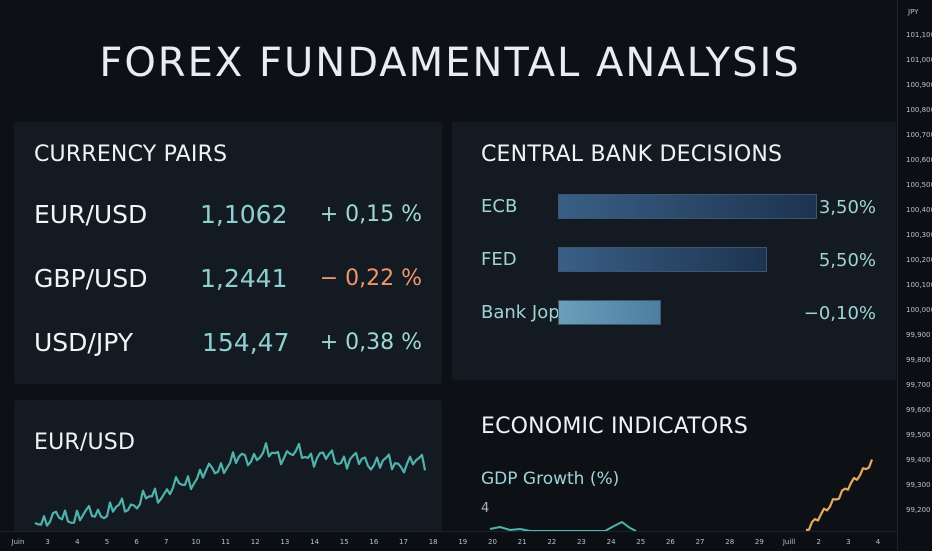 This screenshot has height=551, width=932. Describe the element at coordinates (226, 542) in the screenshot. I see `time-axis-tick: 11` at that location.